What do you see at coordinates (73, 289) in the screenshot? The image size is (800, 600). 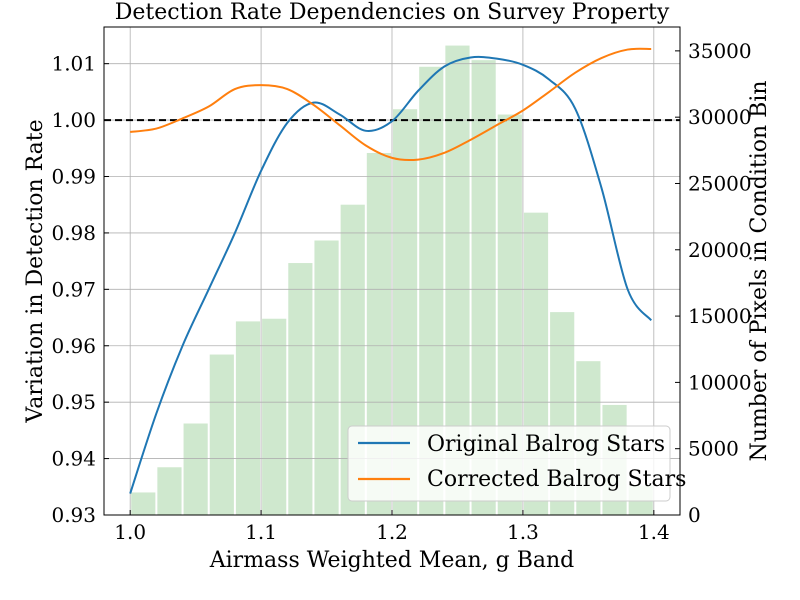 I see `y-tick-label: 0.97` at bounding box center [73, 289].